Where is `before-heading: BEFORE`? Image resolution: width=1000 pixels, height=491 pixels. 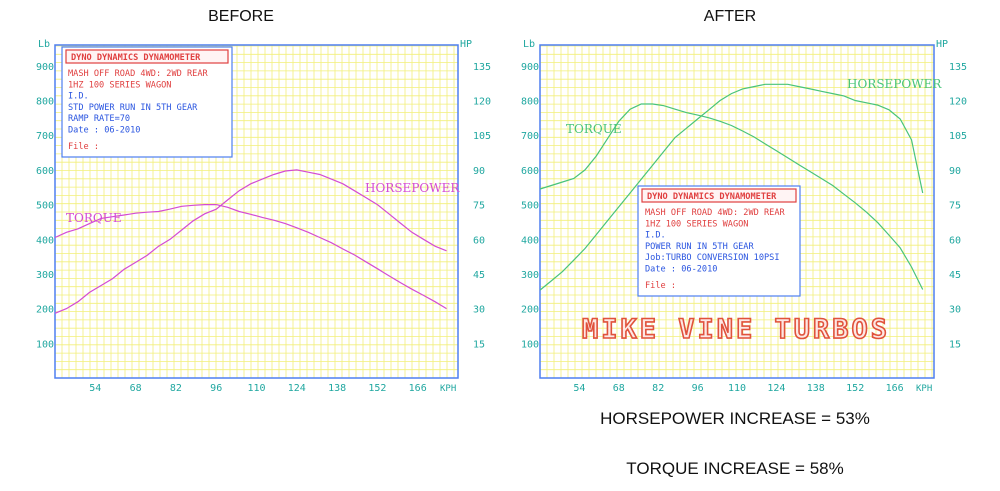 before-heading: BEFORE is located at coordinates (241, 16).